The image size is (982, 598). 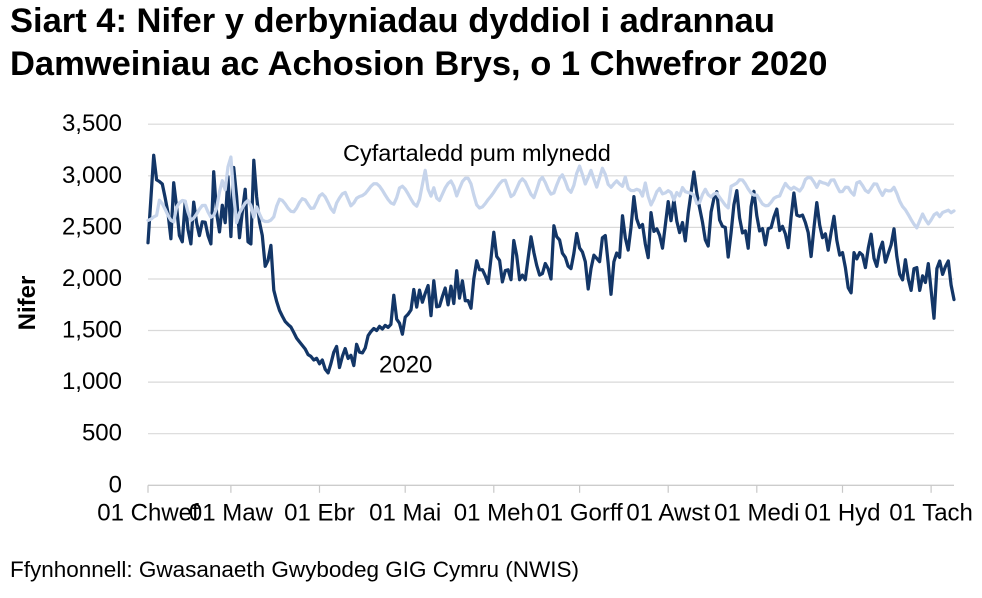 I want to click on svg-text: 3,500, so click(x=92, y=123).